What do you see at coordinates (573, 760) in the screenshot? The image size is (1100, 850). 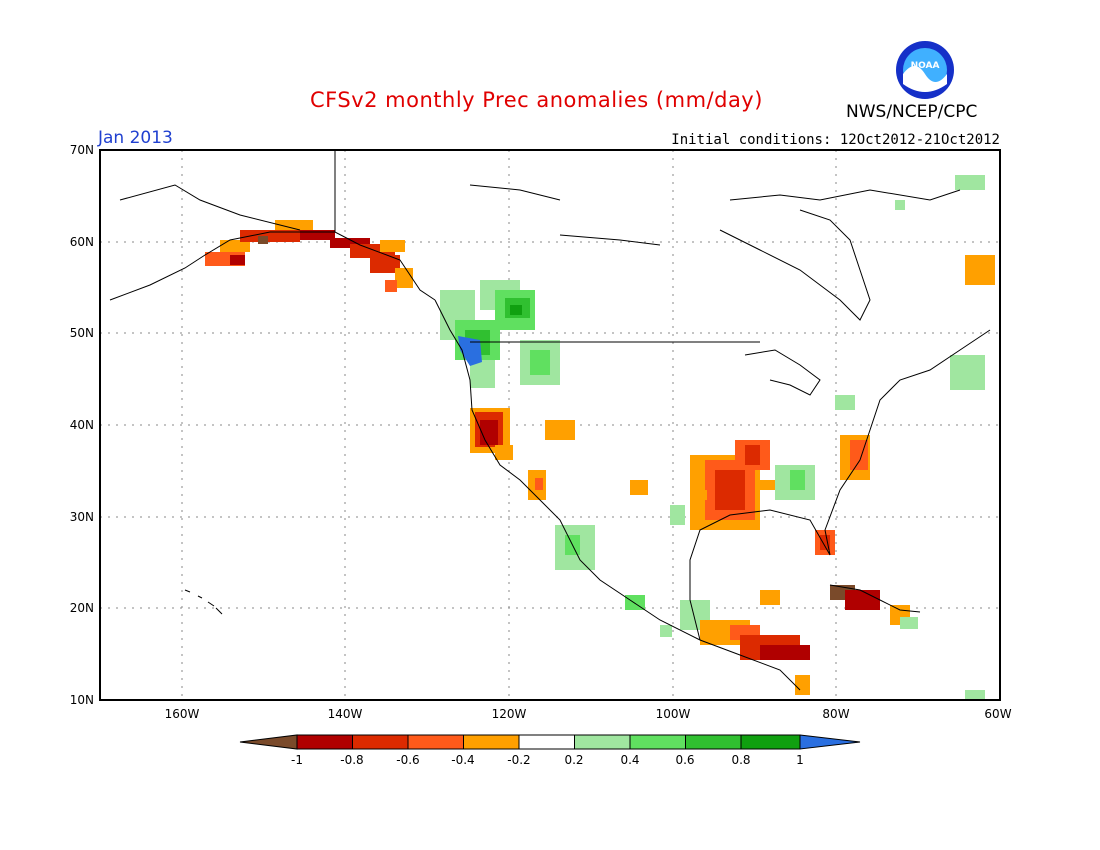 I see `legend-tick: 0.2` at bounding box center [573, 760].